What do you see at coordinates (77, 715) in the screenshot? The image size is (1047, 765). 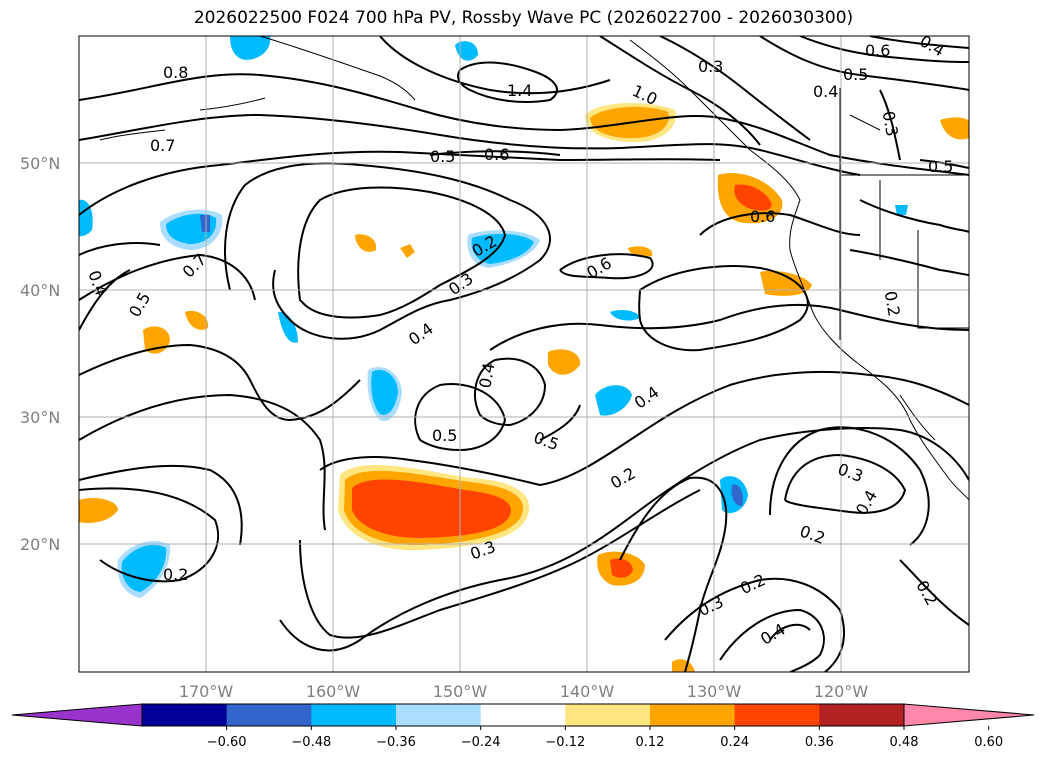 I see `colorbar-extend-low` at bounding box center [77, 715].